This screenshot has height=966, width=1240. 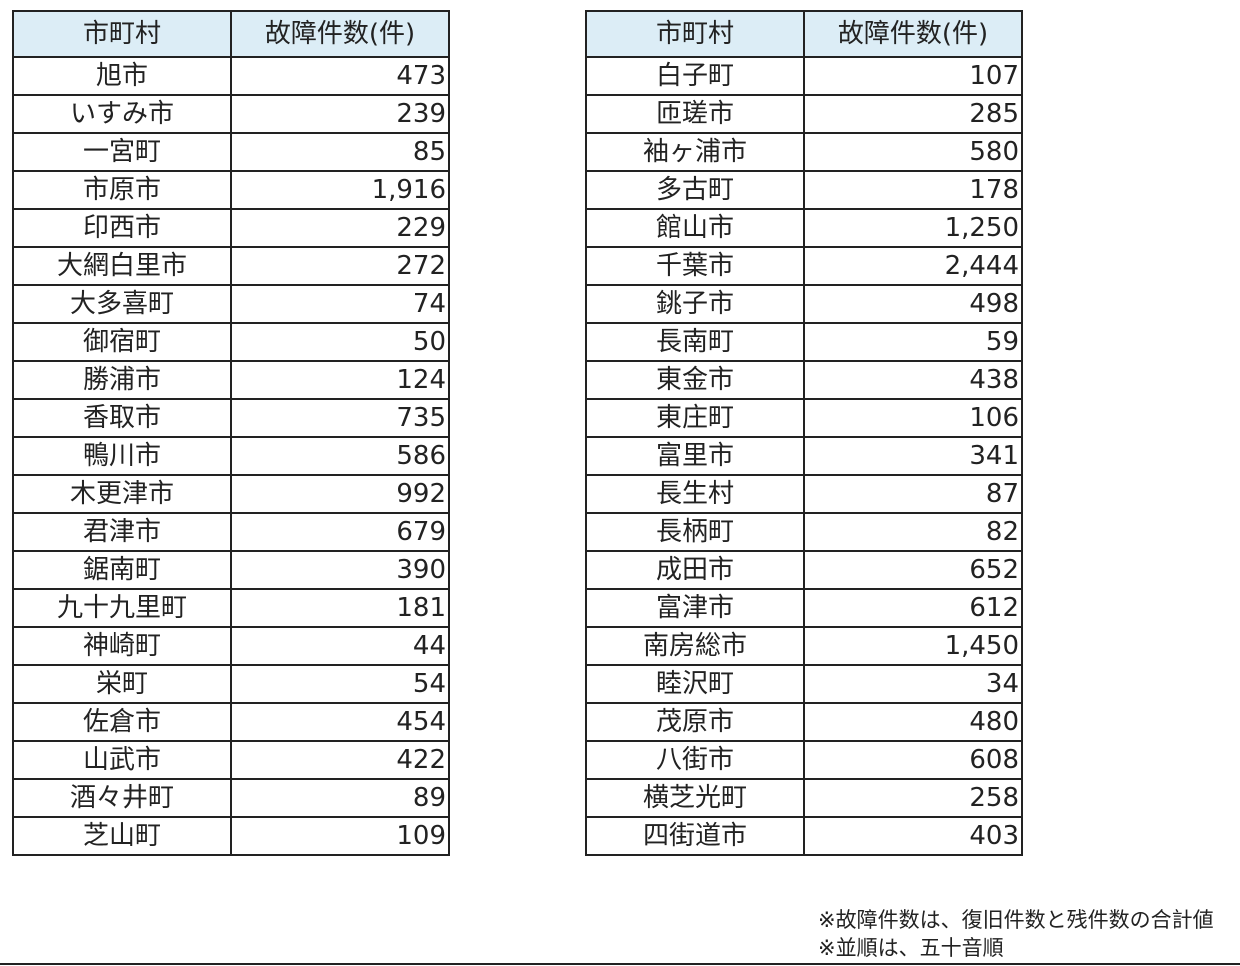 What do you see at coordinates (695, 190) in the screenshot?
I see `municipality-cell: 多古町` at bounding box center [695, 190].